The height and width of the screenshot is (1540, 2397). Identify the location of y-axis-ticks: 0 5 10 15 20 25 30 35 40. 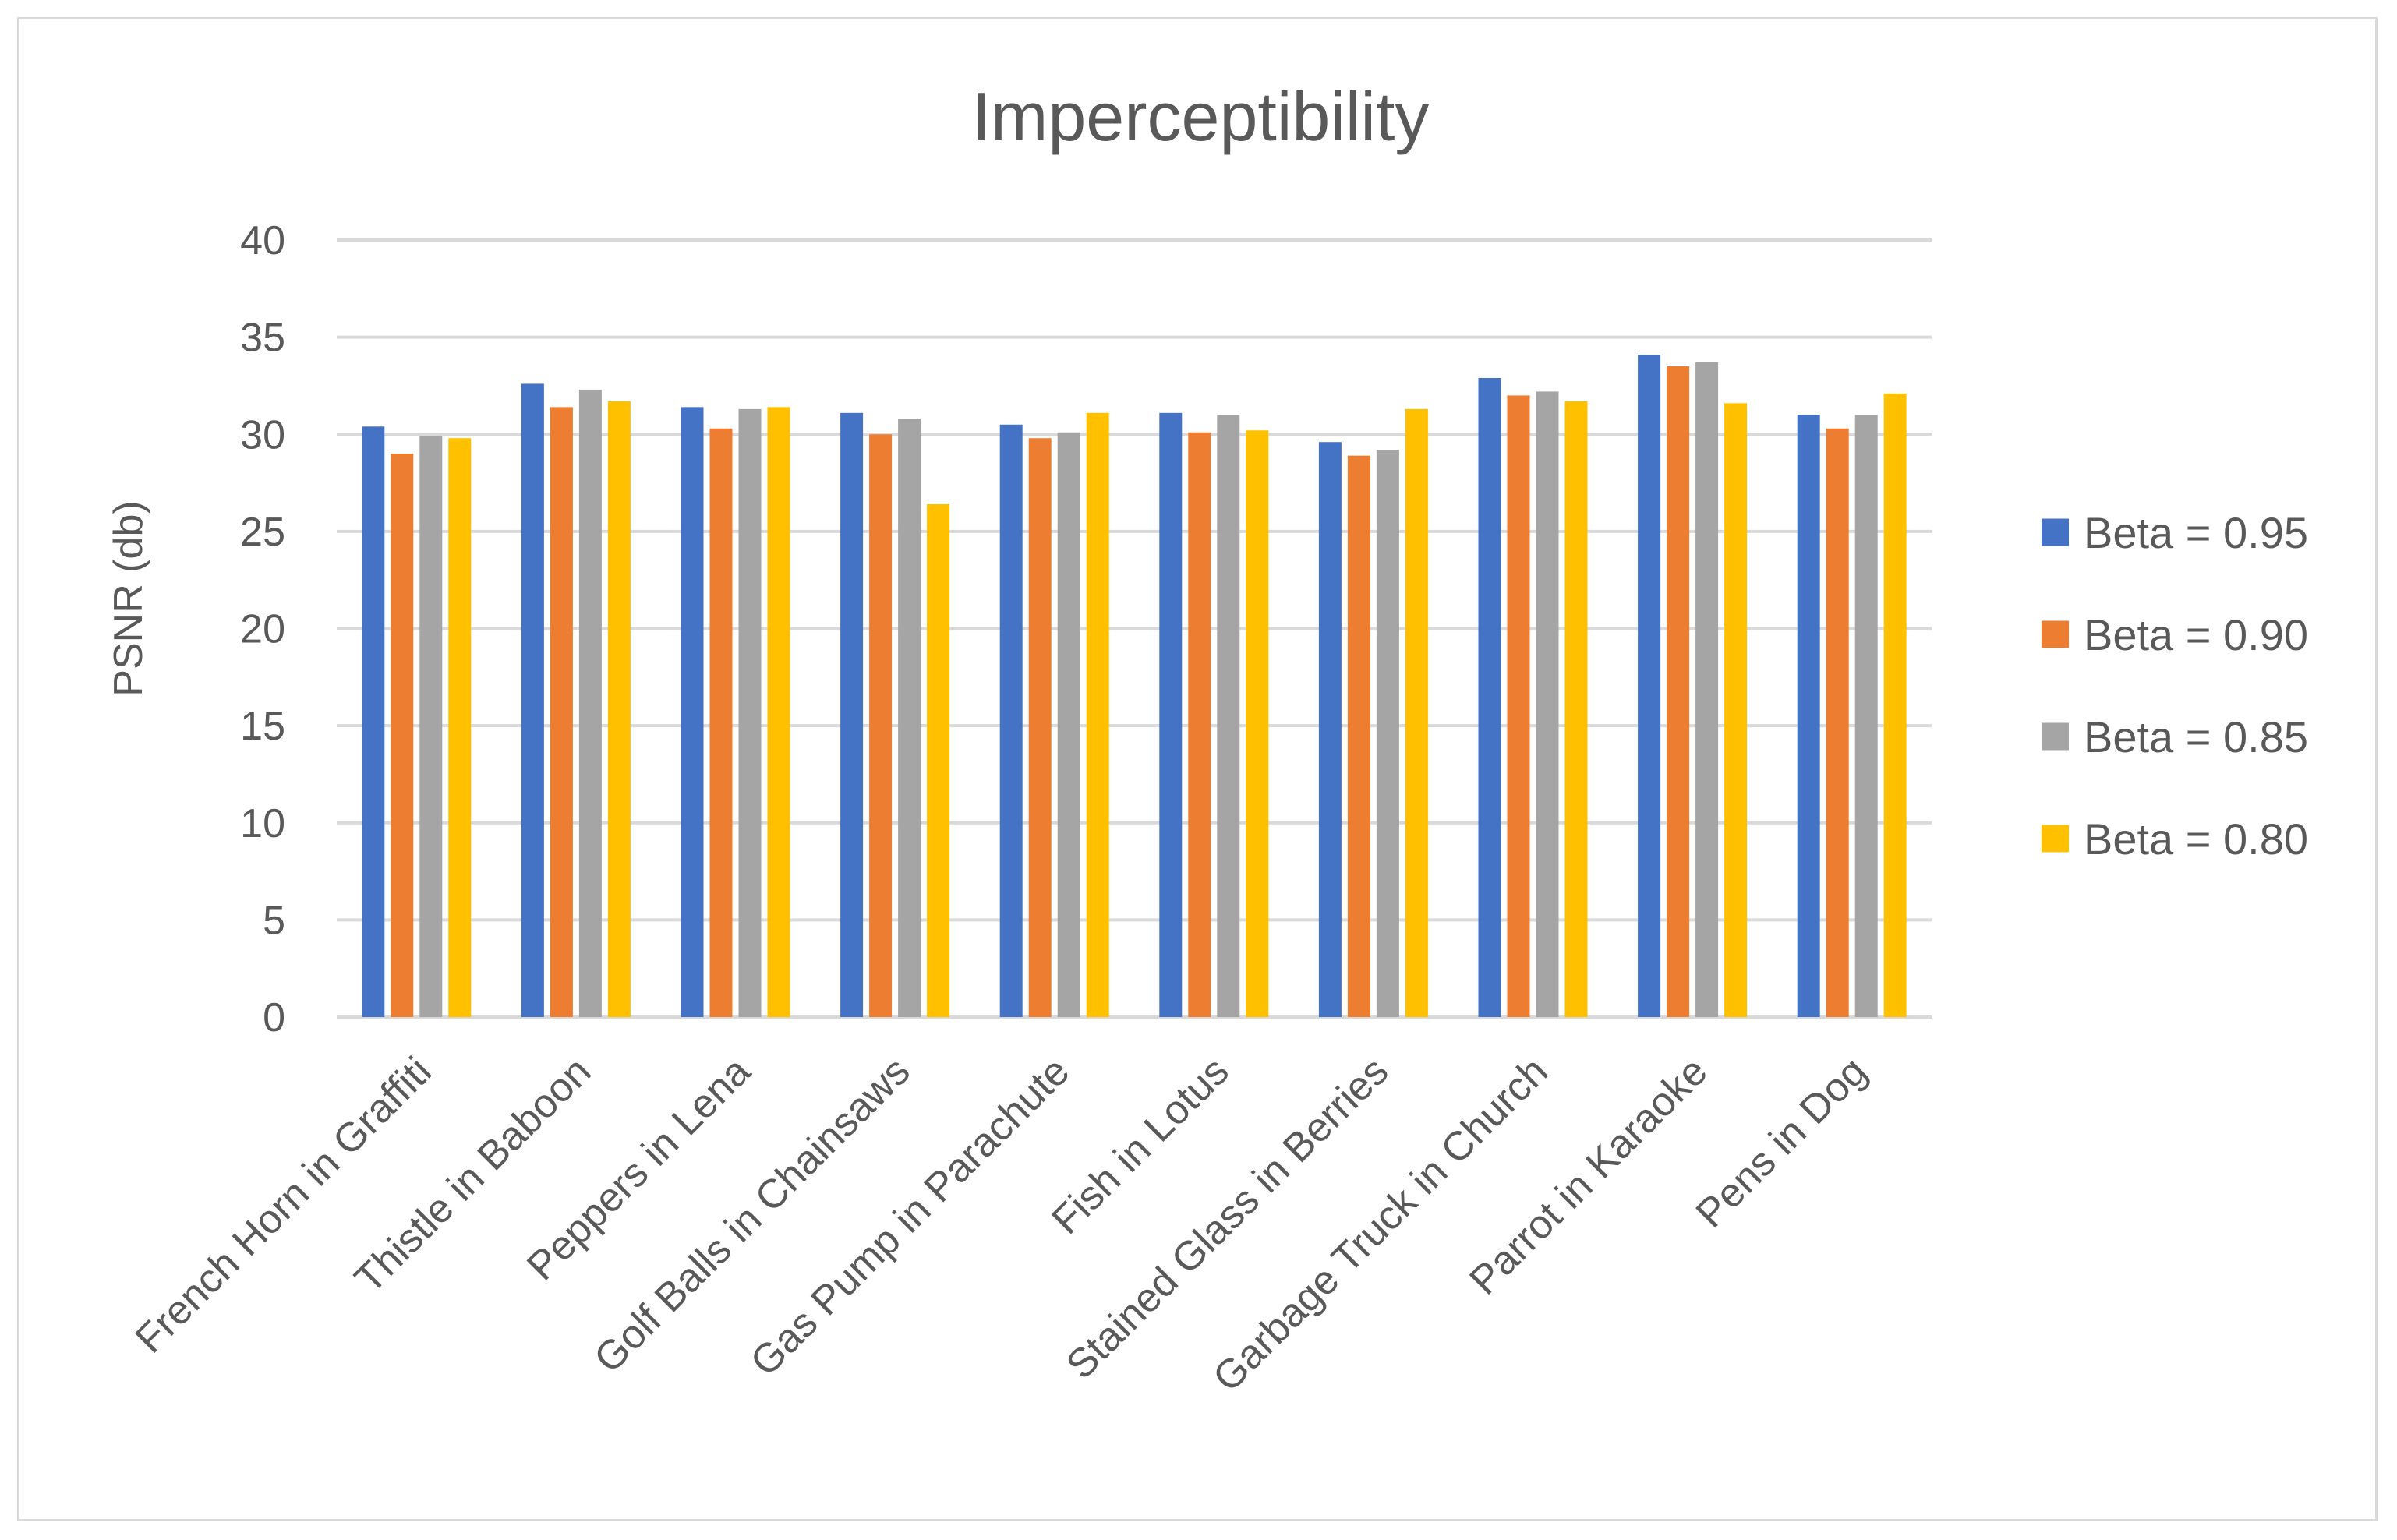
(263, 629).